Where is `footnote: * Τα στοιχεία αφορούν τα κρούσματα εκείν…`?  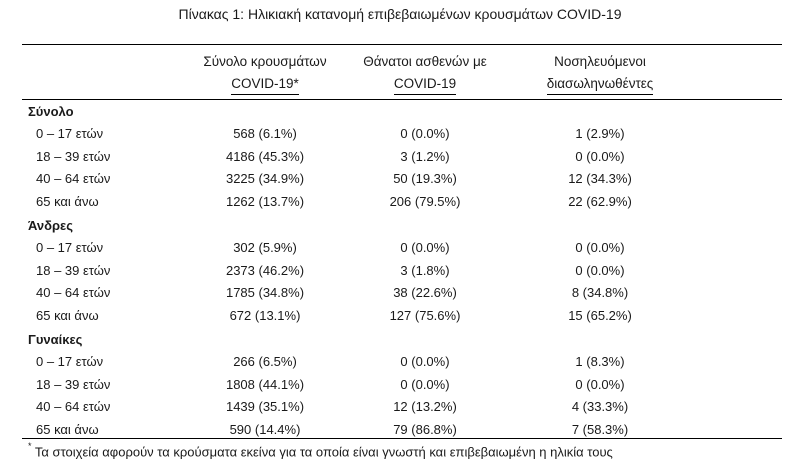 footnote: * Τα στοιχεία αφορούν τα κρούσματα εκείν… is located at coordinates (320, 450).